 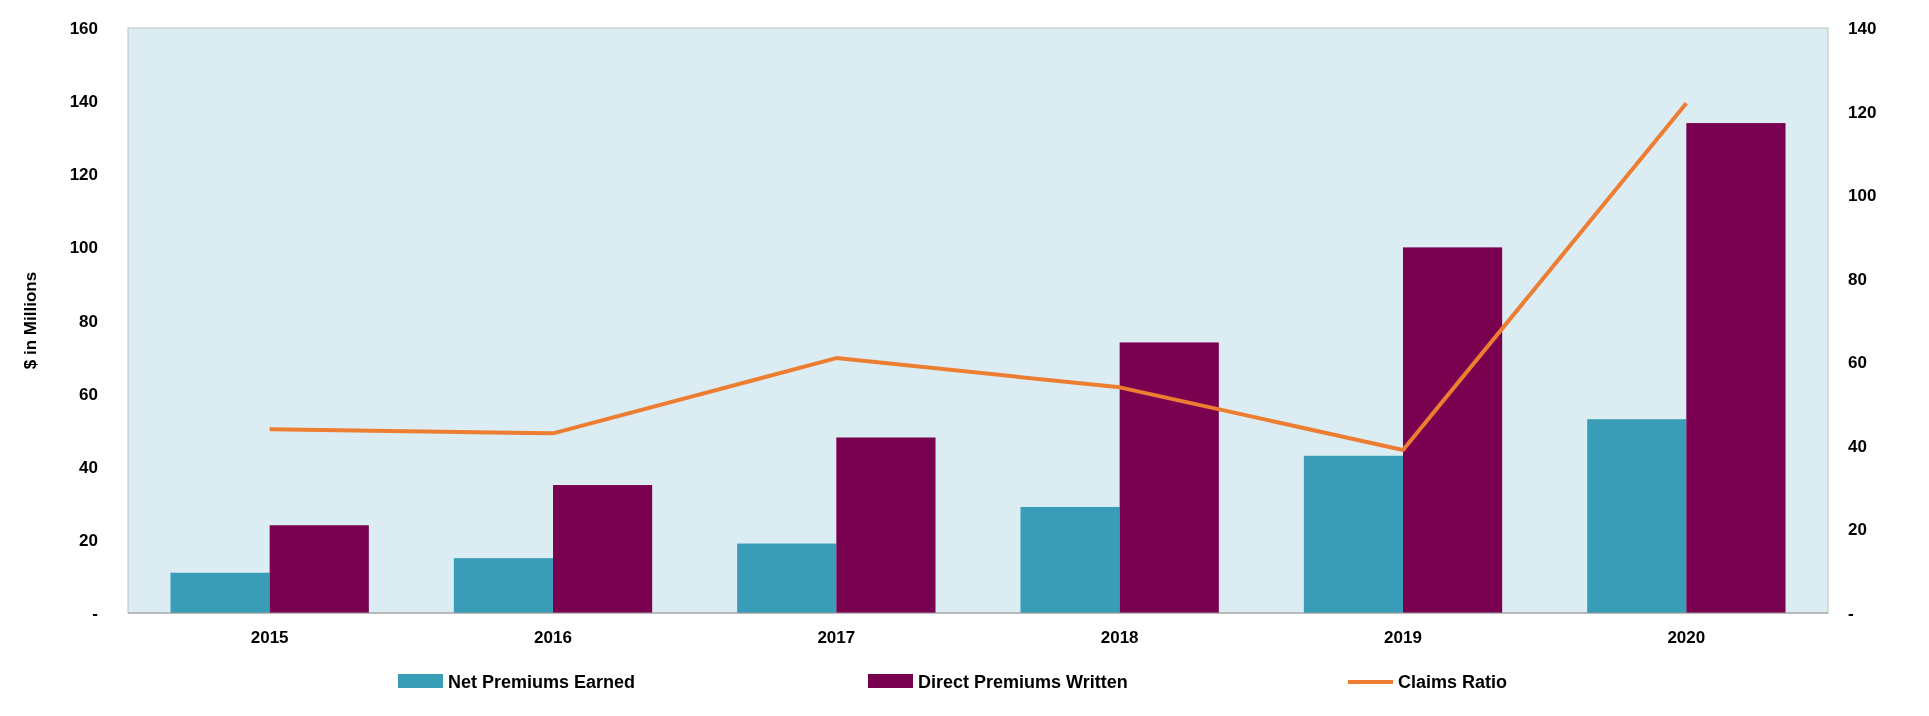 I want to click on y2-tick-label: 80, so click(x=1857, y=279).